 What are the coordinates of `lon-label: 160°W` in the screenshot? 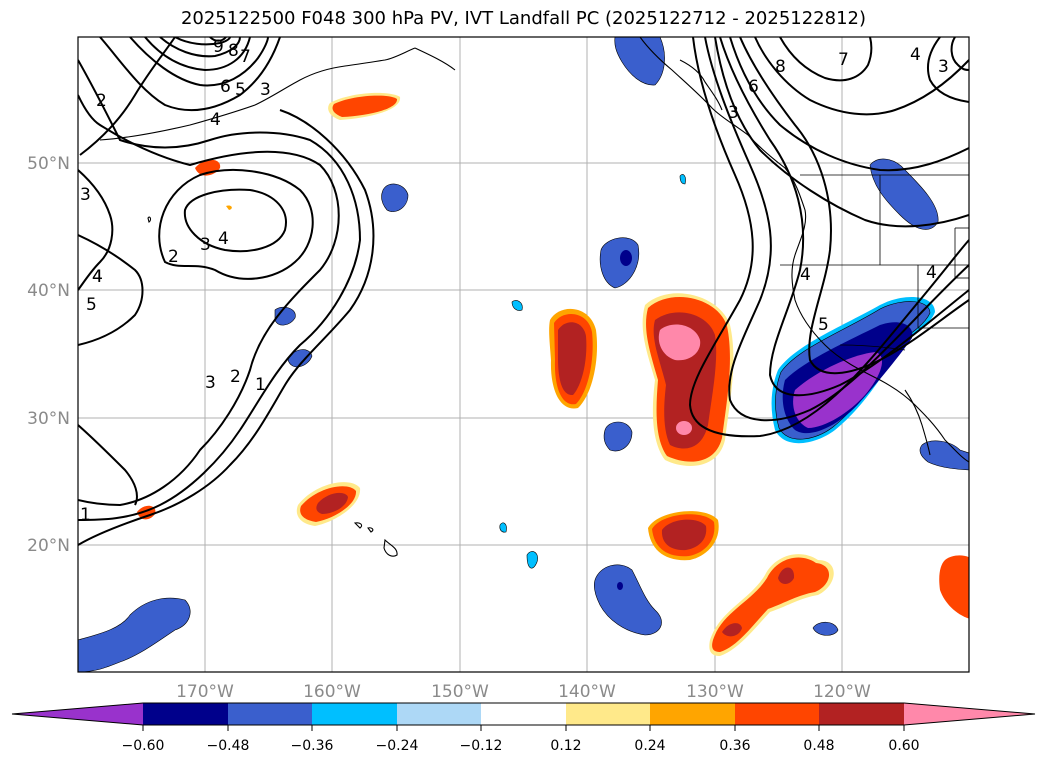 It's located at (332, 692).